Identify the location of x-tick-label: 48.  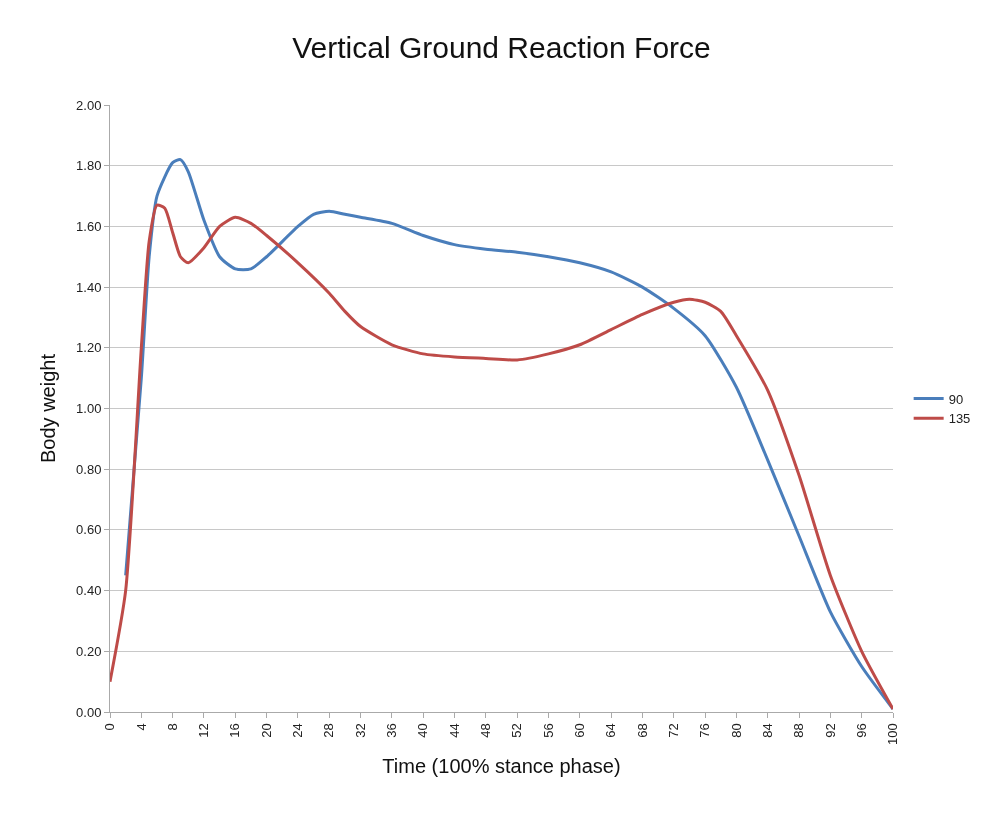
(486, 730).